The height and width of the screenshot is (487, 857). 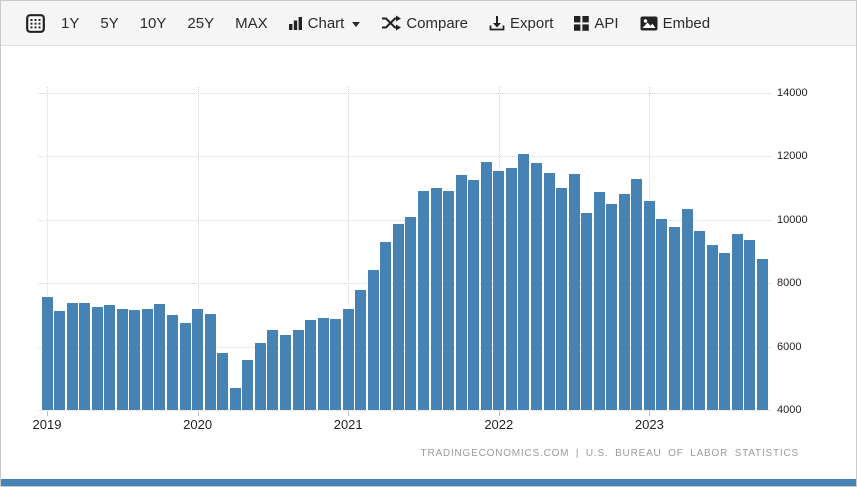 I want to click on export-button: Export, so click(x=521, y=23).